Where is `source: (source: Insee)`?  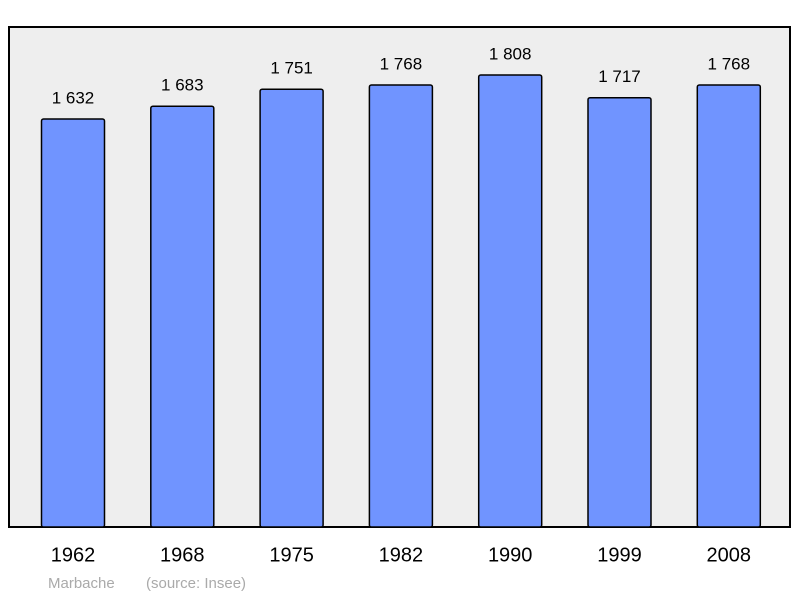 source: (source: Insee) is located at coordinates (196, 583).